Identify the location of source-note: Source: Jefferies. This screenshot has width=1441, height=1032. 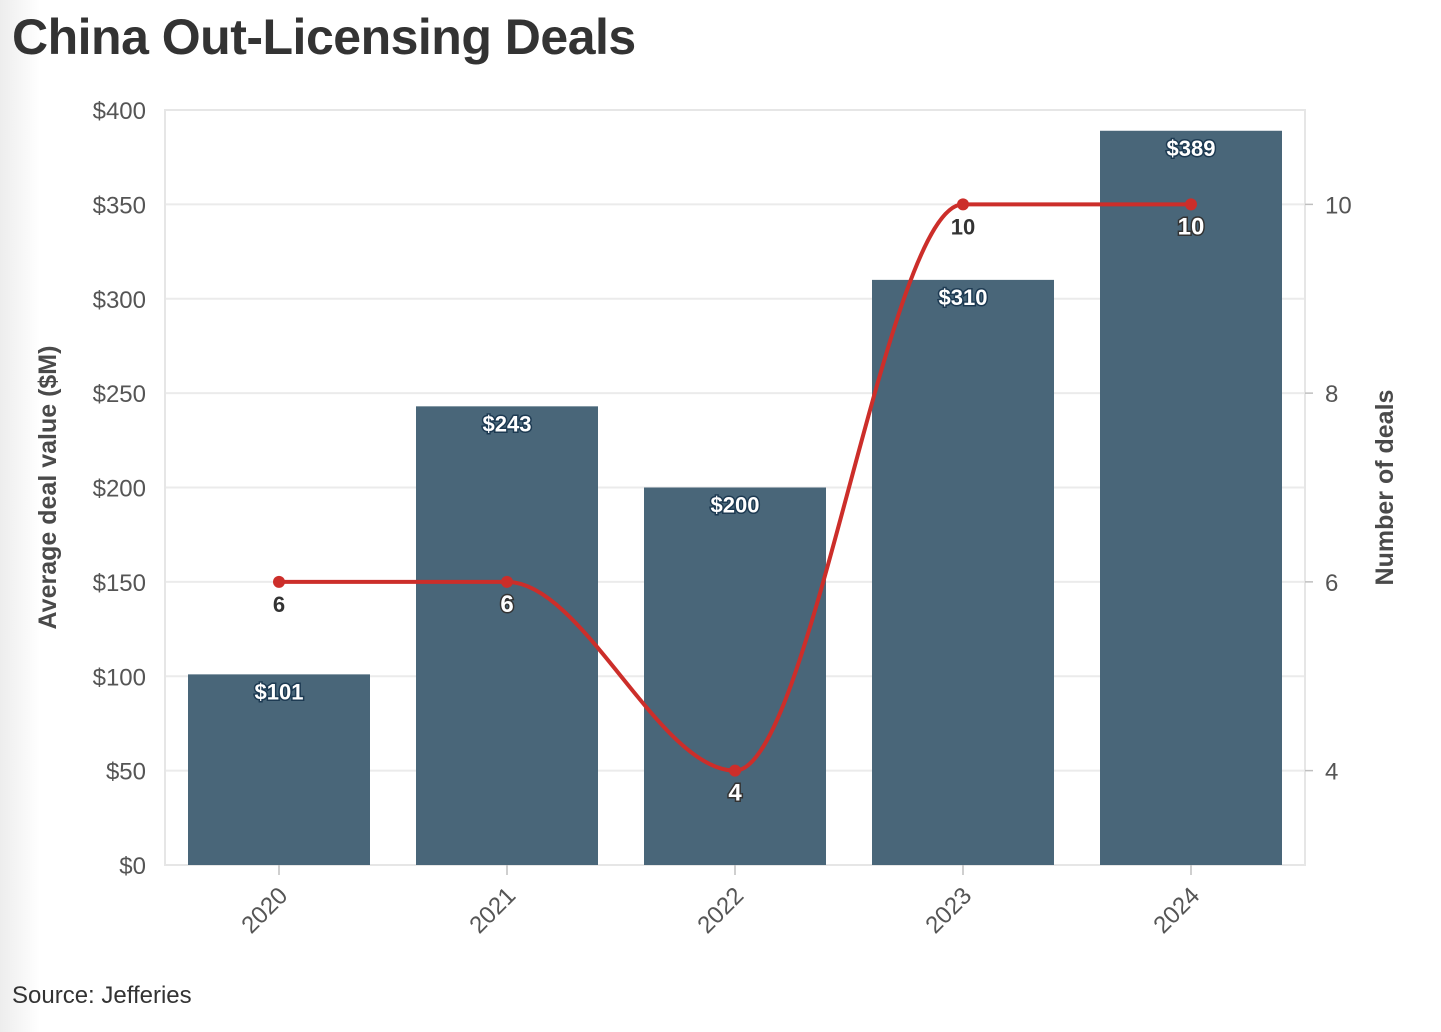
(102, 995).